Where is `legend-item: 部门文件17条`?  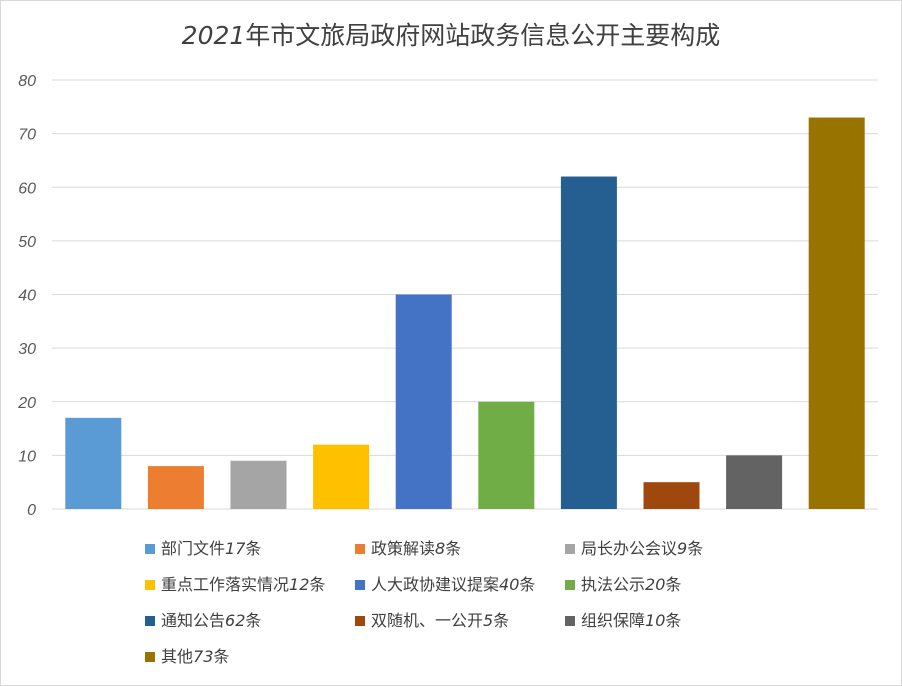
legend-item: 部门文件17条 is located at coordinates (203, 549).